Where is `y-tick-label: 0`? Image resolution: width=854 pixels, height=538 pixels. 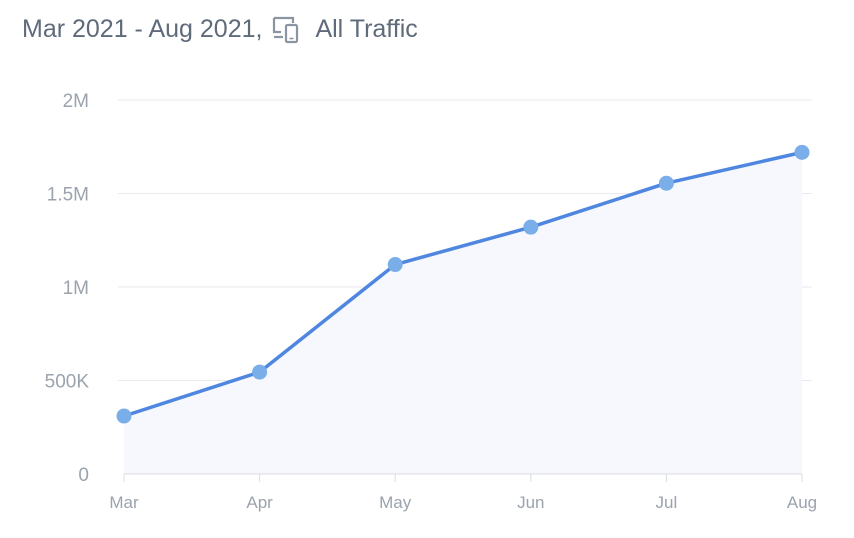
y-tick-label: 0 is located at coordinates (83, 475).